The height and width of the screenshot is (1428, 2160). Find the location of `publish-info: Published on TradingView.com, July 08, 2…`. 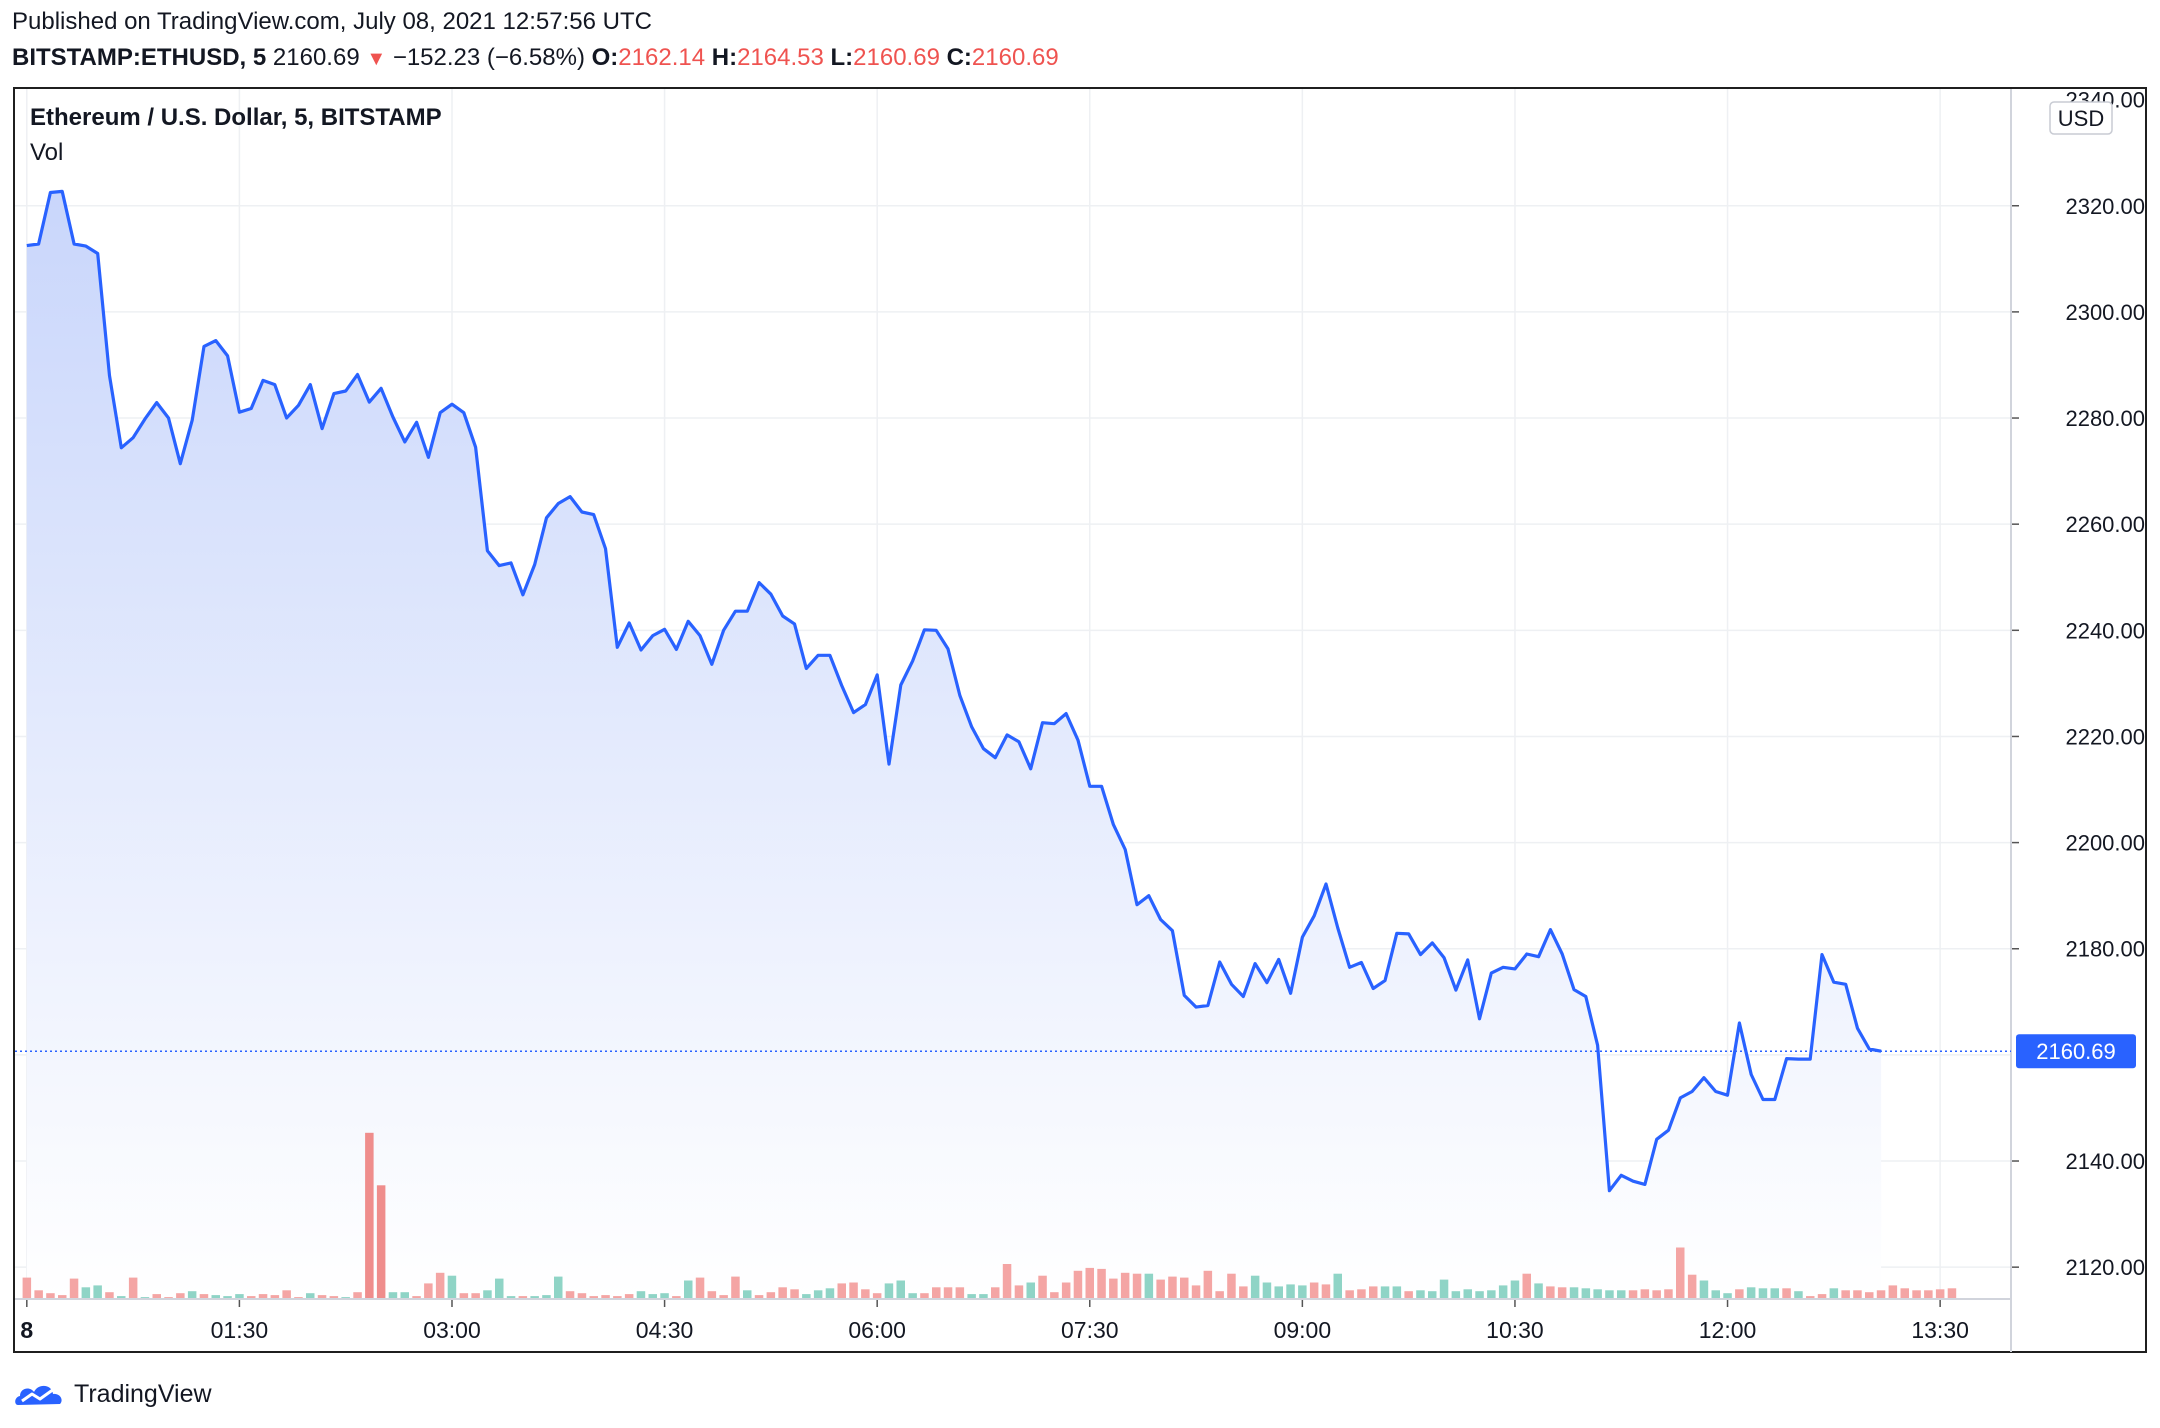

publish-info: Published on TradingView.com, July 08, 2… is located at coordinates (332, 21).